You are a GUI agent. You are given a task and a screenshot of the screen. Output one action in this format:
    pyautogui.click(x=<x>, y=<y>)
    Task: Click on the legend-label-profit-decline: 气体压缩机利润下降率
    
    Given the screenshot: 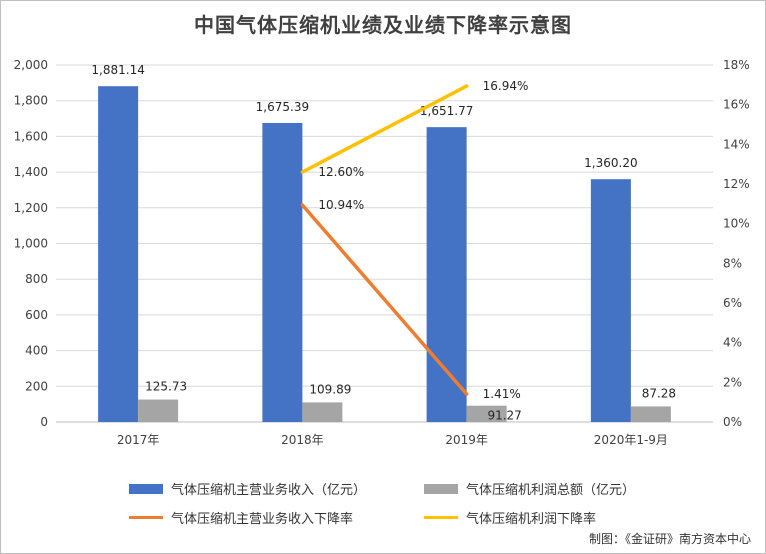 What is the action you would take?
    pyautogui.click(x=531, y=519)
    